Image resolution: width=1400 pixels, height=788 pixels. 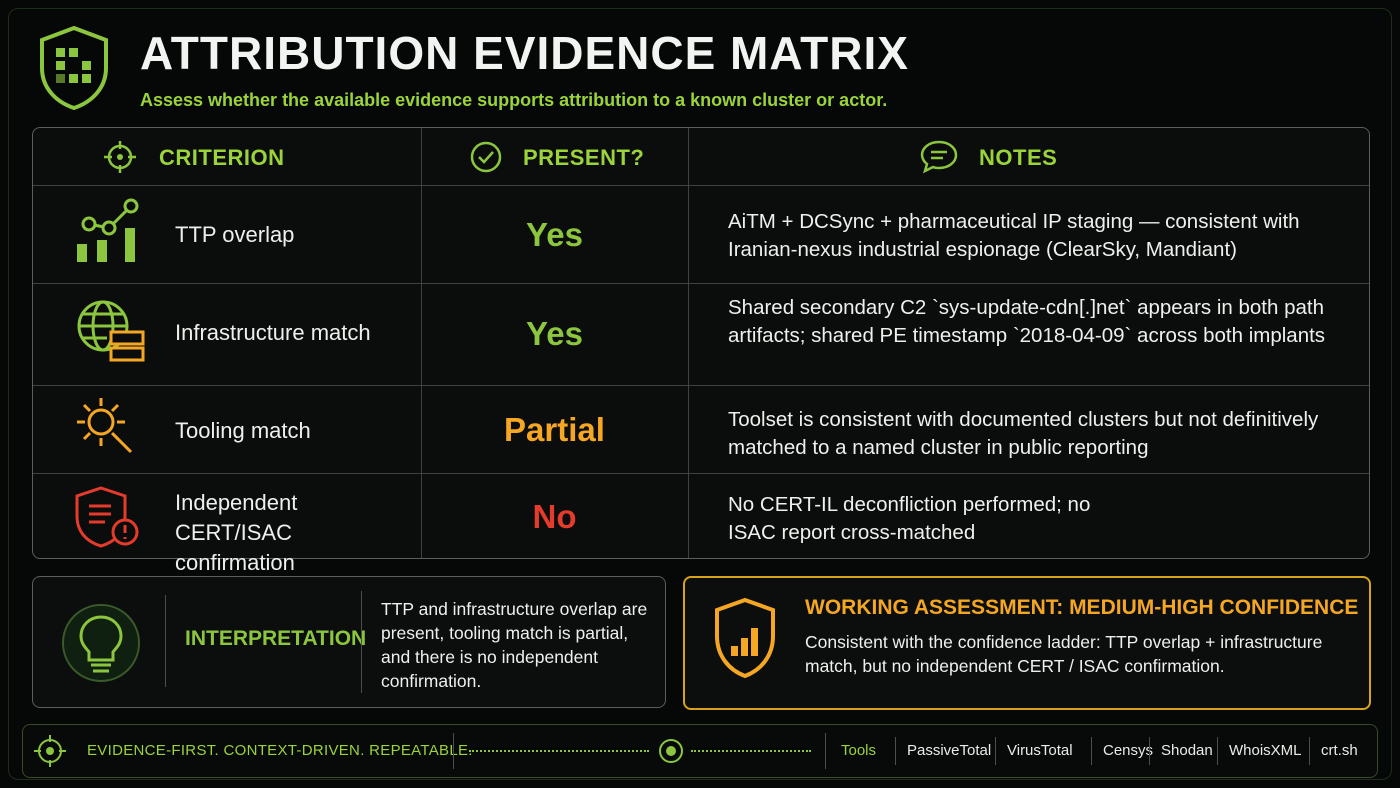 I want to click on tool: crt.sh, so click(x=1339, y=750).